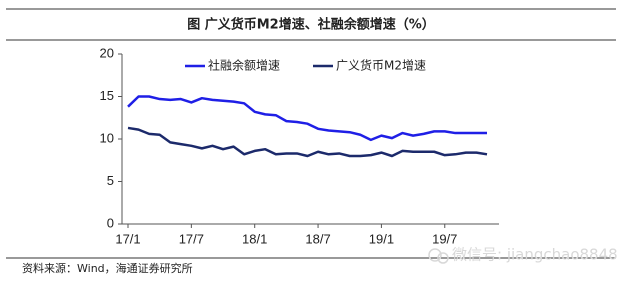  What do you see at coordinates (311, 25) in the screenshot?
I see `chart-title: 图 广义货币M2增速、社融余额增速（%）` at bounding box center [311, 25].